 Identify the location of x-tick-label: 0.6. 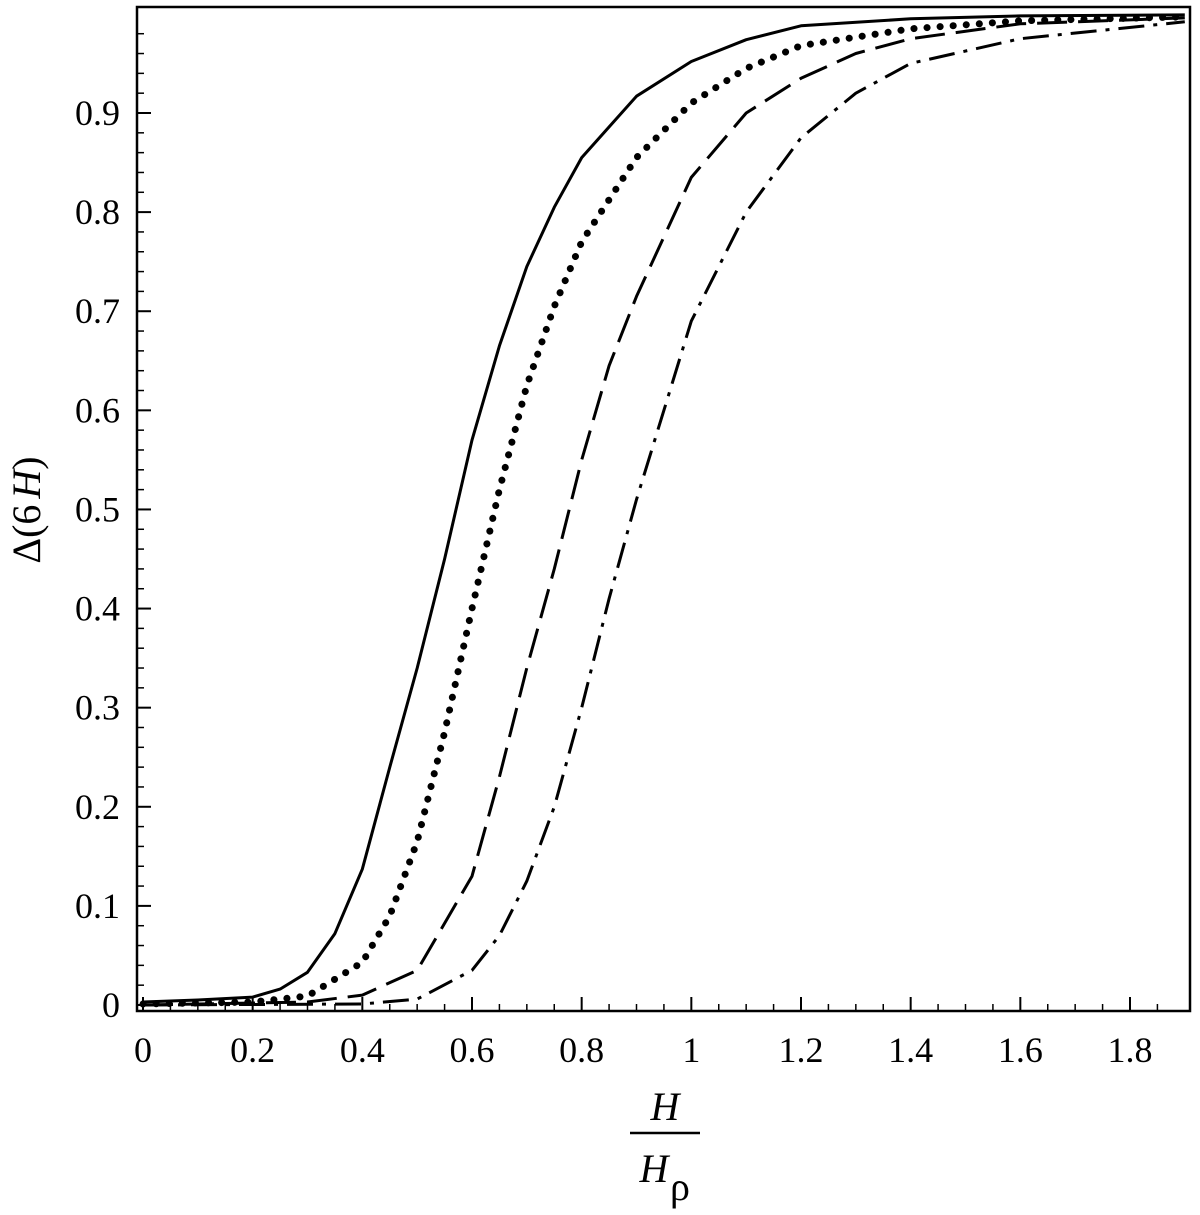
(472, 1050).